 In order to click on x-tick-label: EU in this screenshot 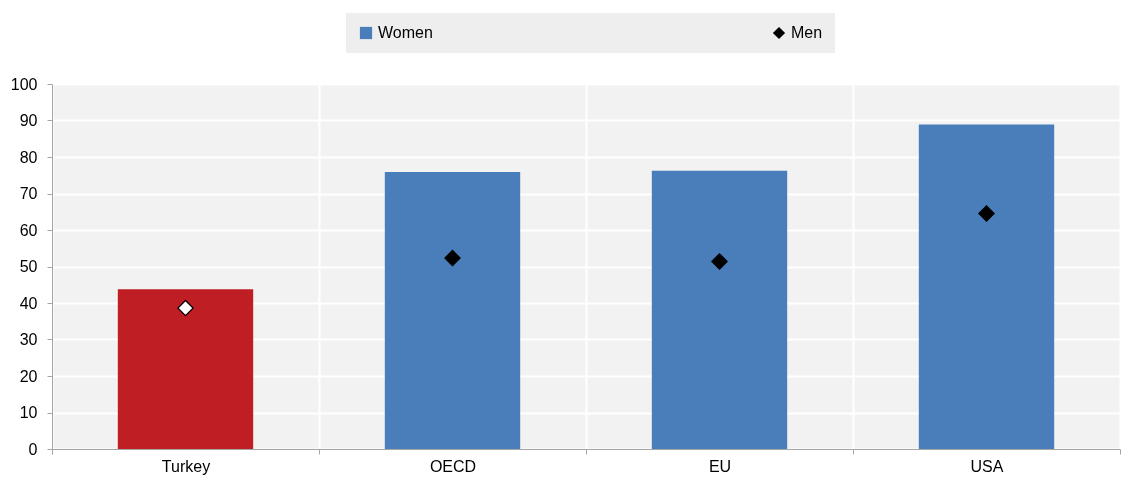, I will do `click(720, 466)`.